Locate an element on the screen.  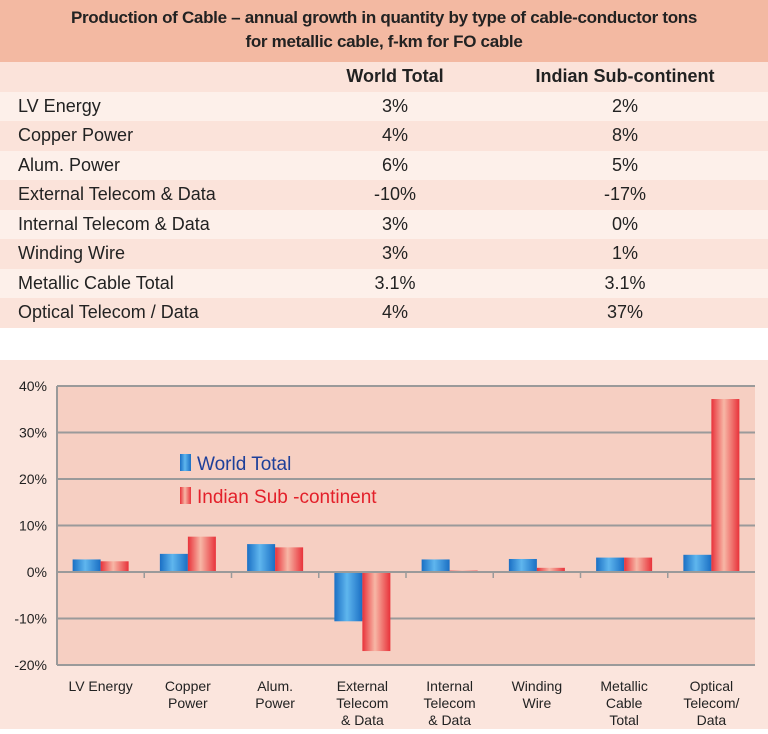
x-tick-label: Metallic is located at coordinates (623, 686).